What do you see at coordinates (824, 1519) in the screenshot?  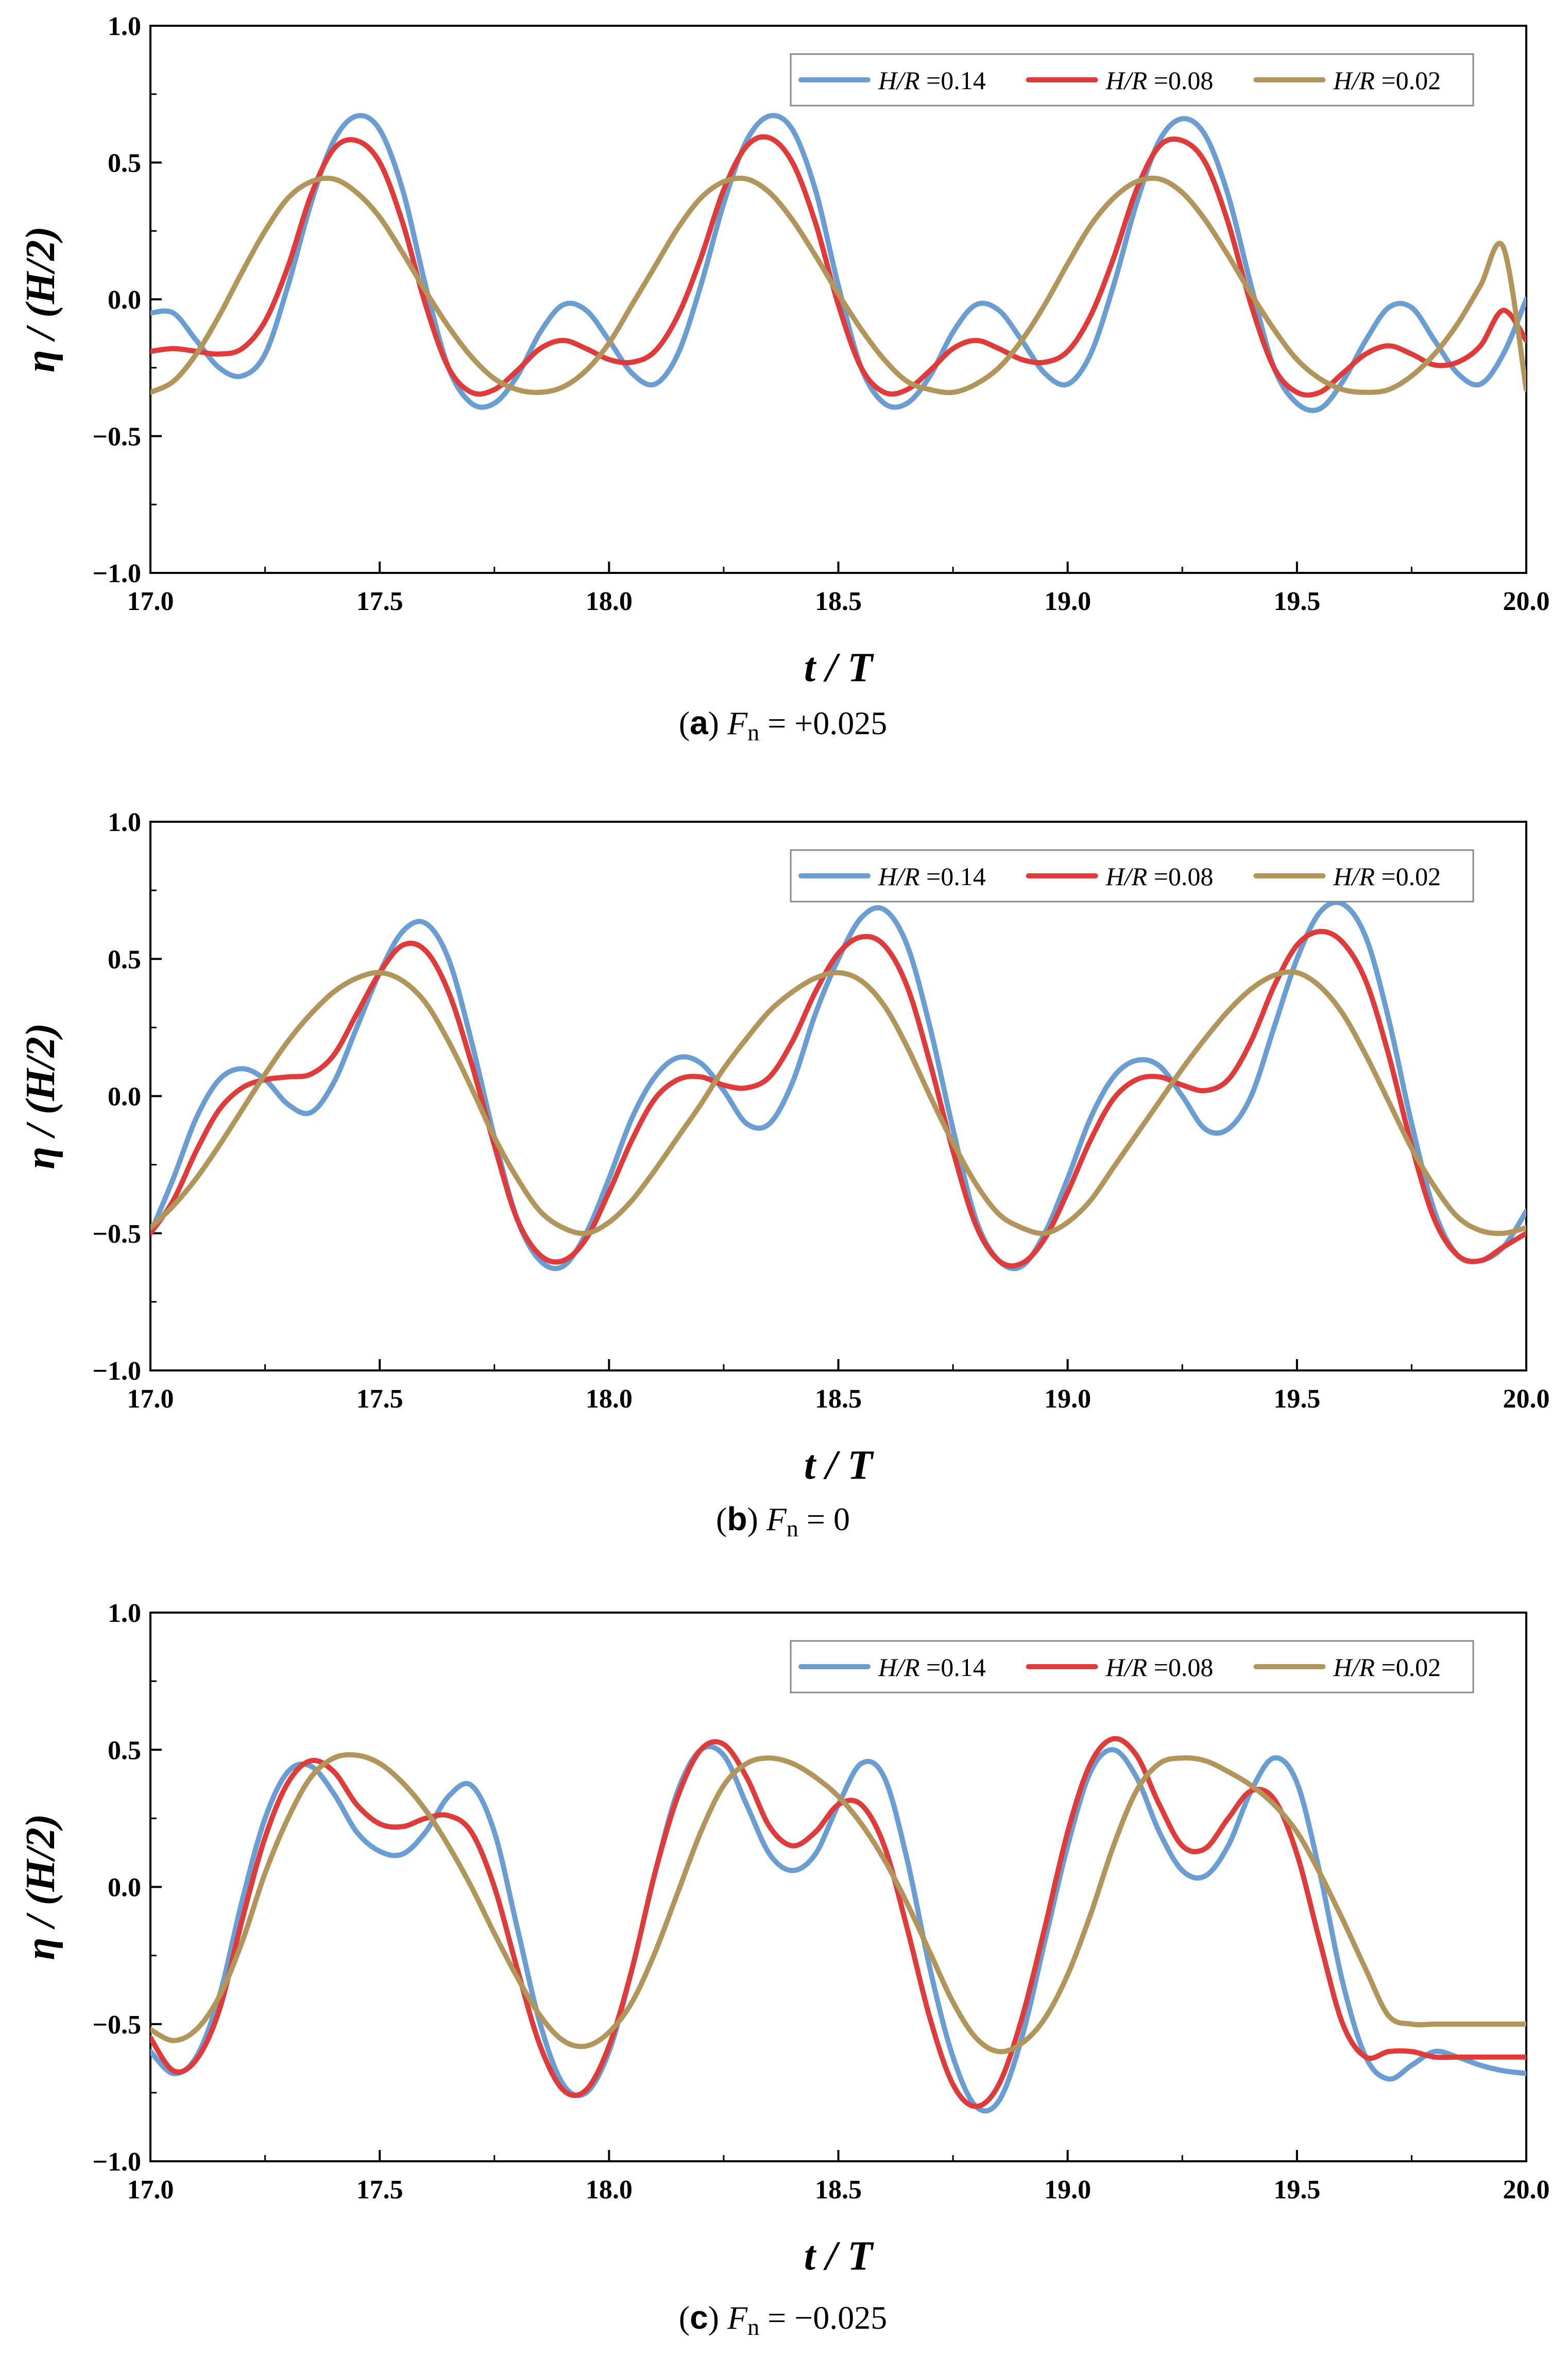 I see `caption-value: = 0` at bounding box center [824, 1519].